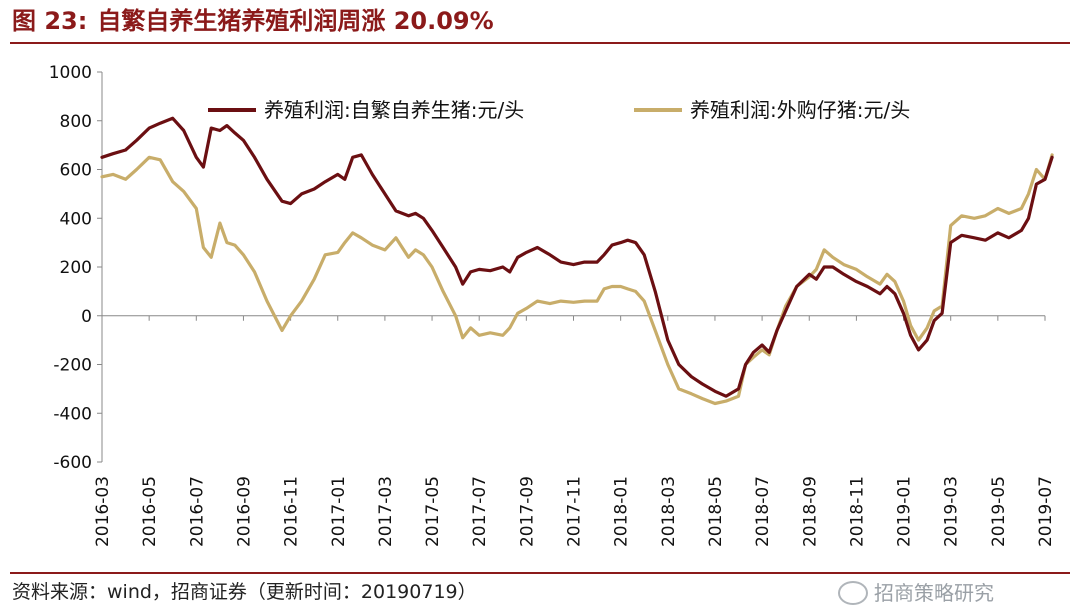 The height and width of the screenshot is (616, 1080). I want to click on legend-label-1: 养殖利润:自繁自养生猪:元/头, so click(394, 110).